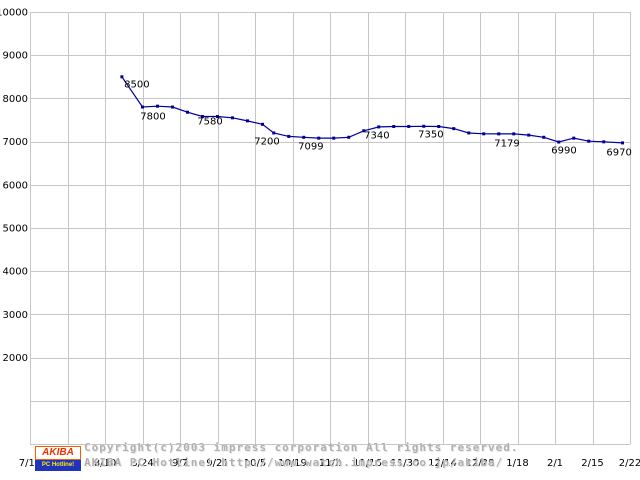  I want to click on point-value-label: 7800, so click(152, 117).